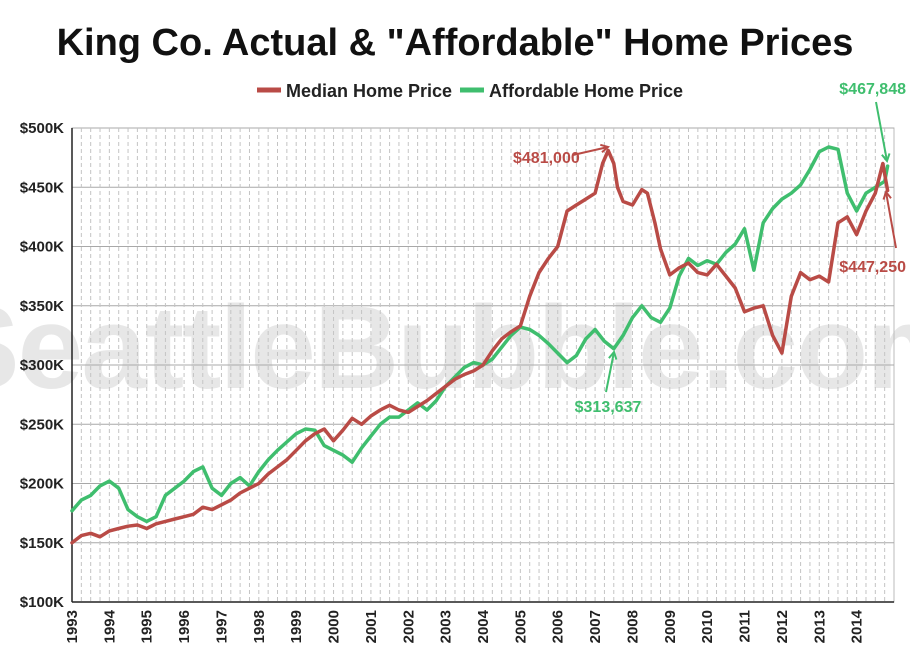 This screenshot has width=910, height=661. I want to click on annotation-label: $447,250, so click(872, 267).